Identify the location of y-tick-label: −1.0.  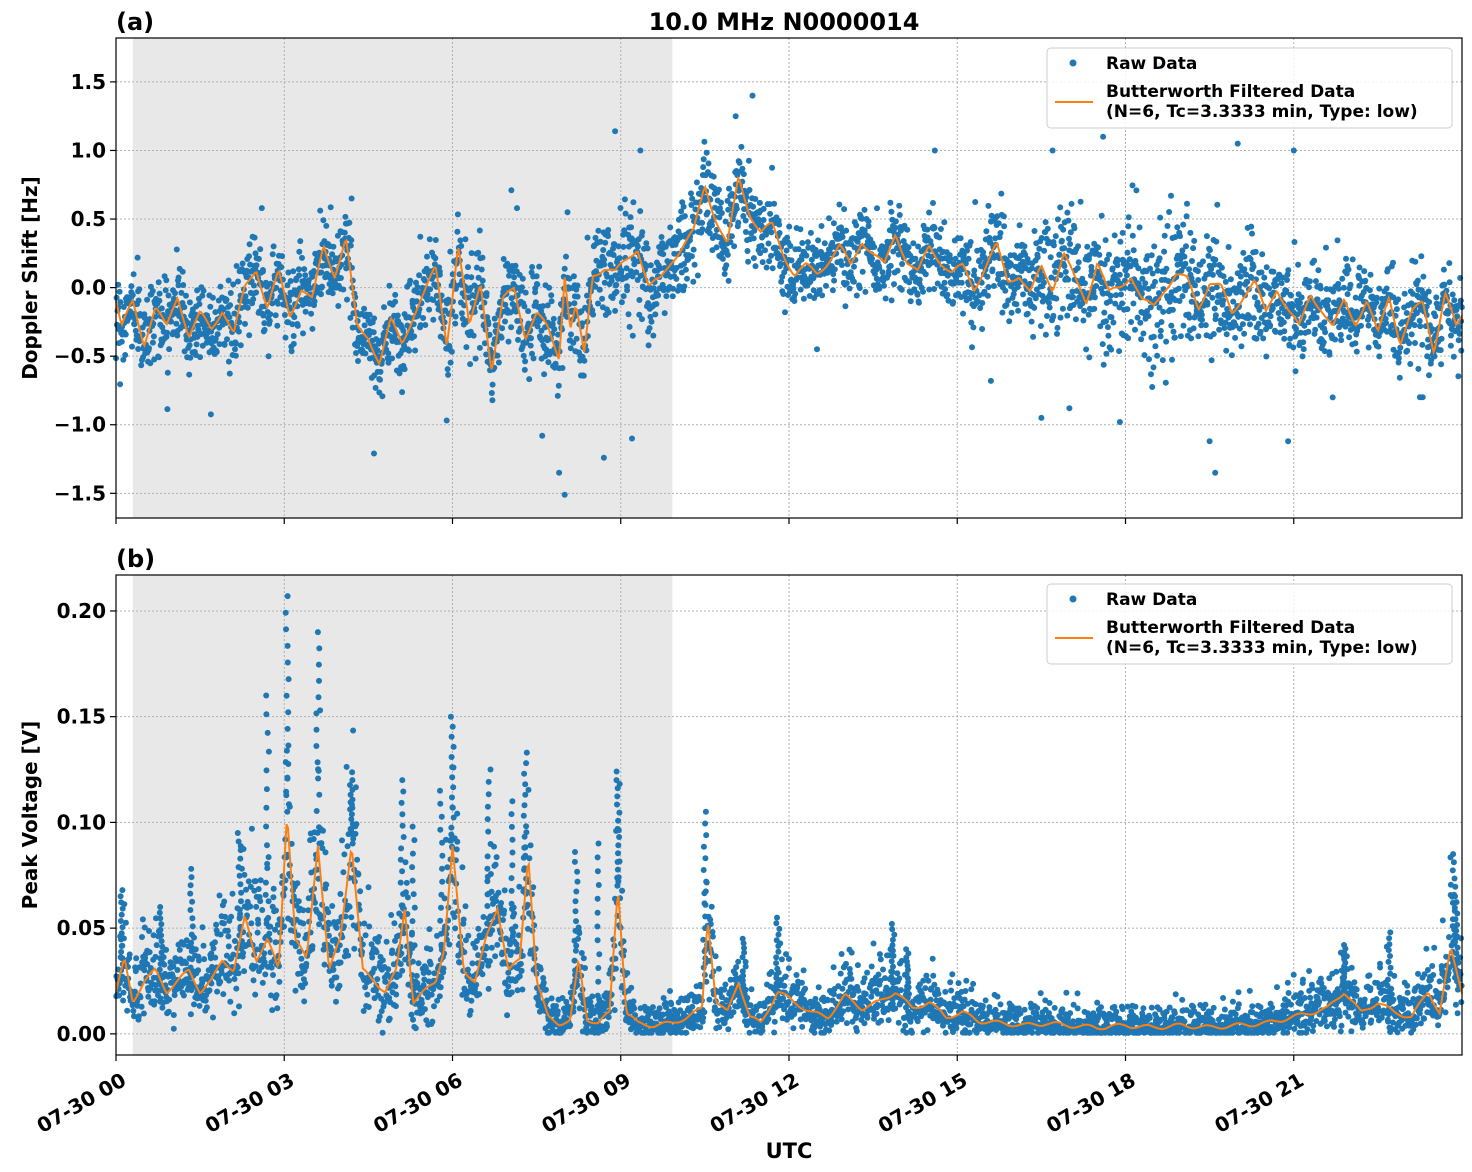
(80, 425).